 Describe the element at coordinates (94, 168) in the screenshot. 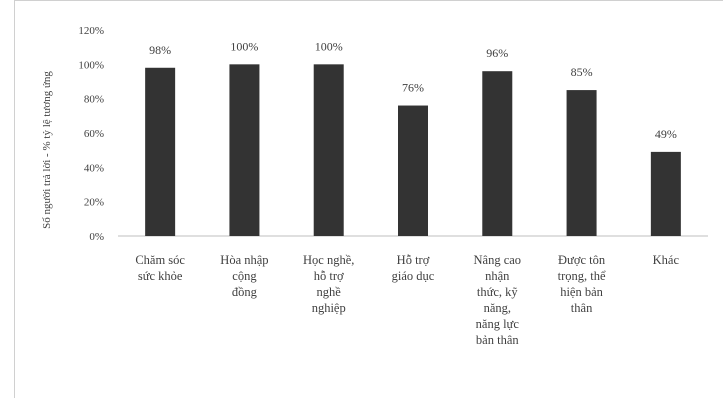

I see `y-tick-label: 40%` at that location.